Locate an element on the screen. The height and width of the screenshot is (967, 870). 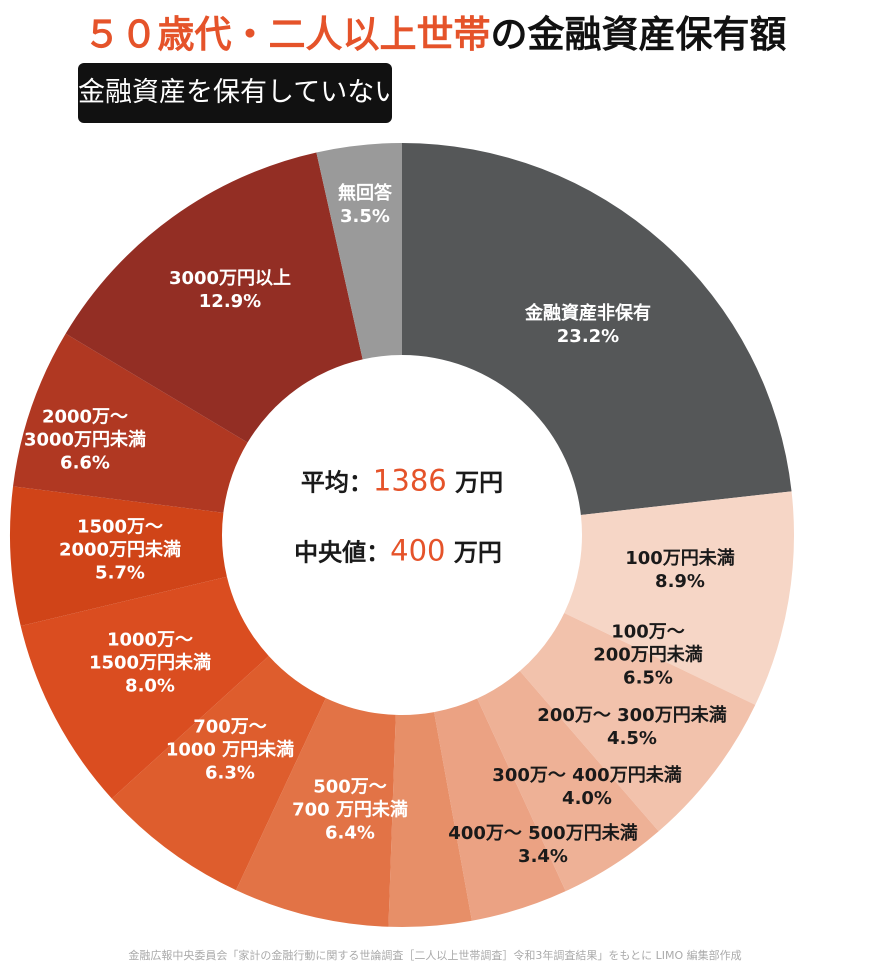
slice-label: 3000万円以上 12.9% is located at coordinates (230, 290).